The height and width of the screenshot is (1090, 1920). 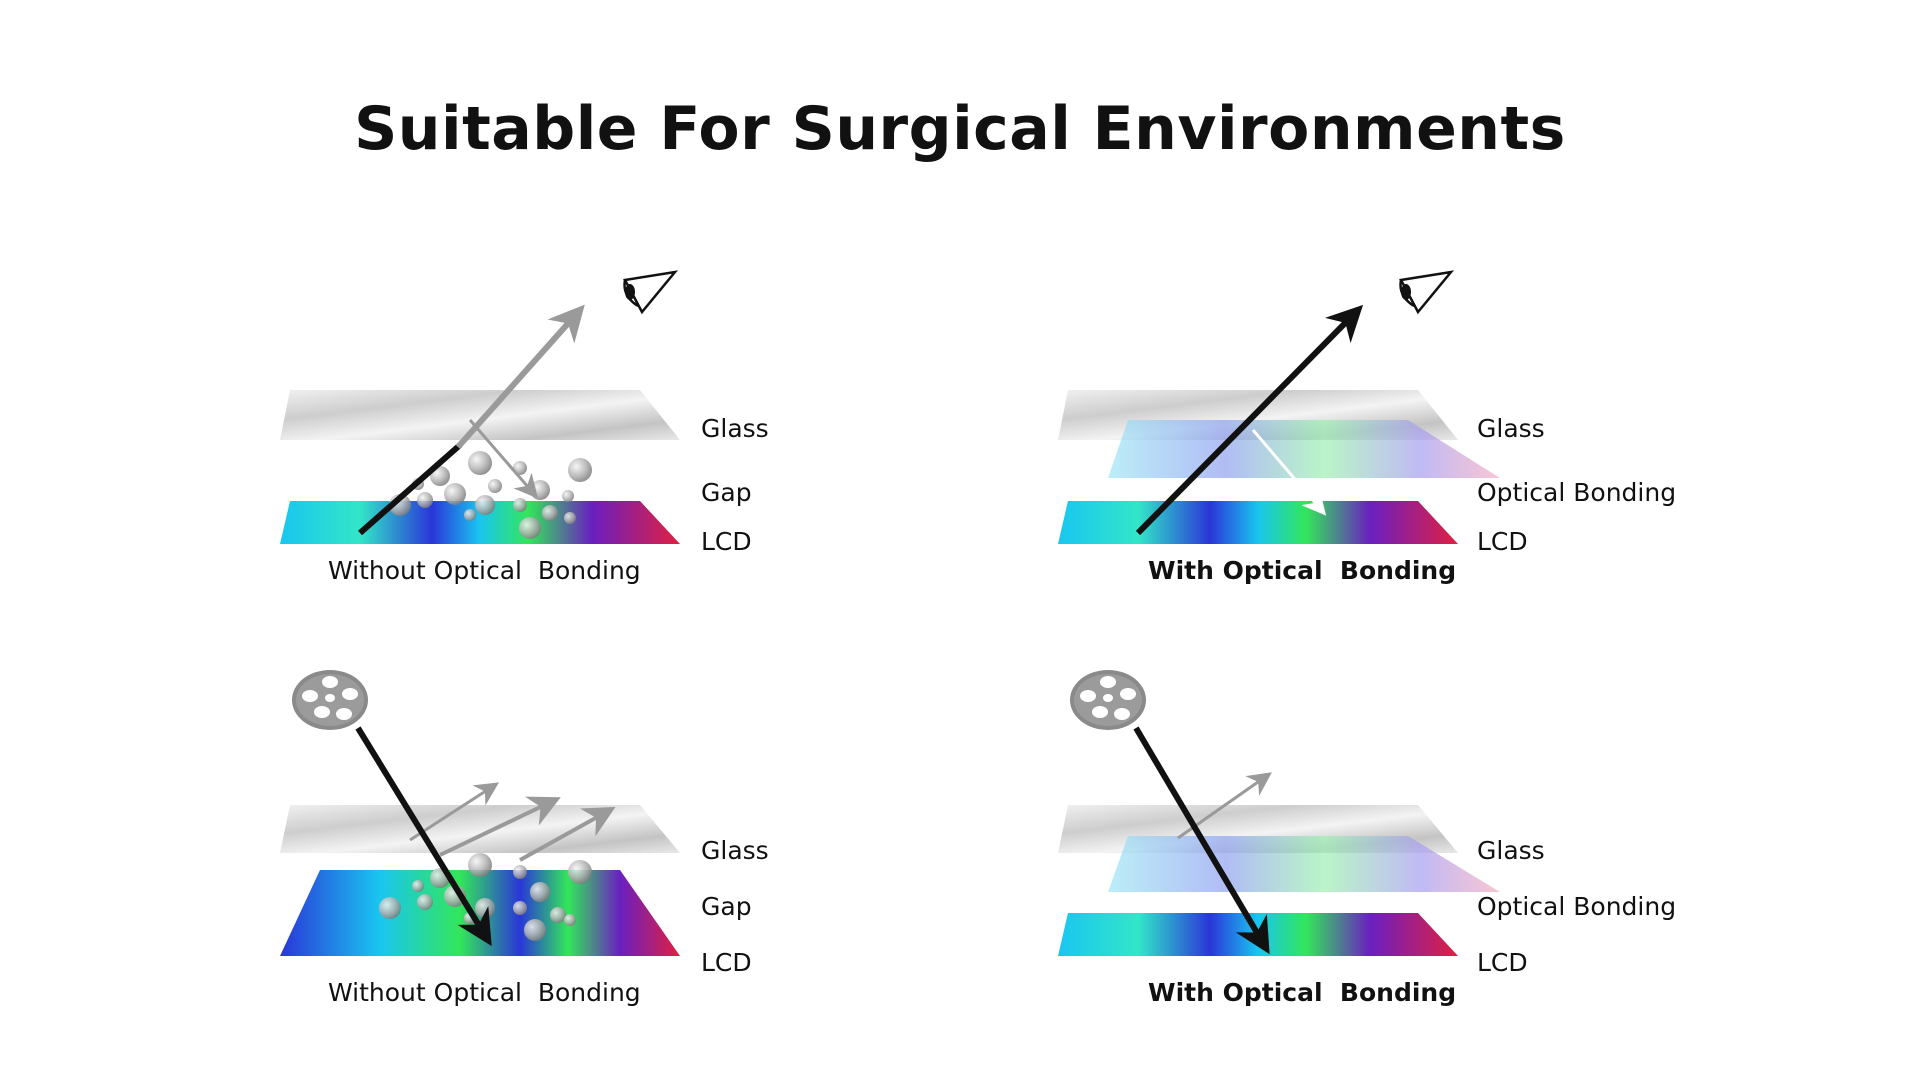 What do you see at coordinates (1249, 420) in the screenshot?
I see `clear-output-arrow` at bounding box center [1249, 420].